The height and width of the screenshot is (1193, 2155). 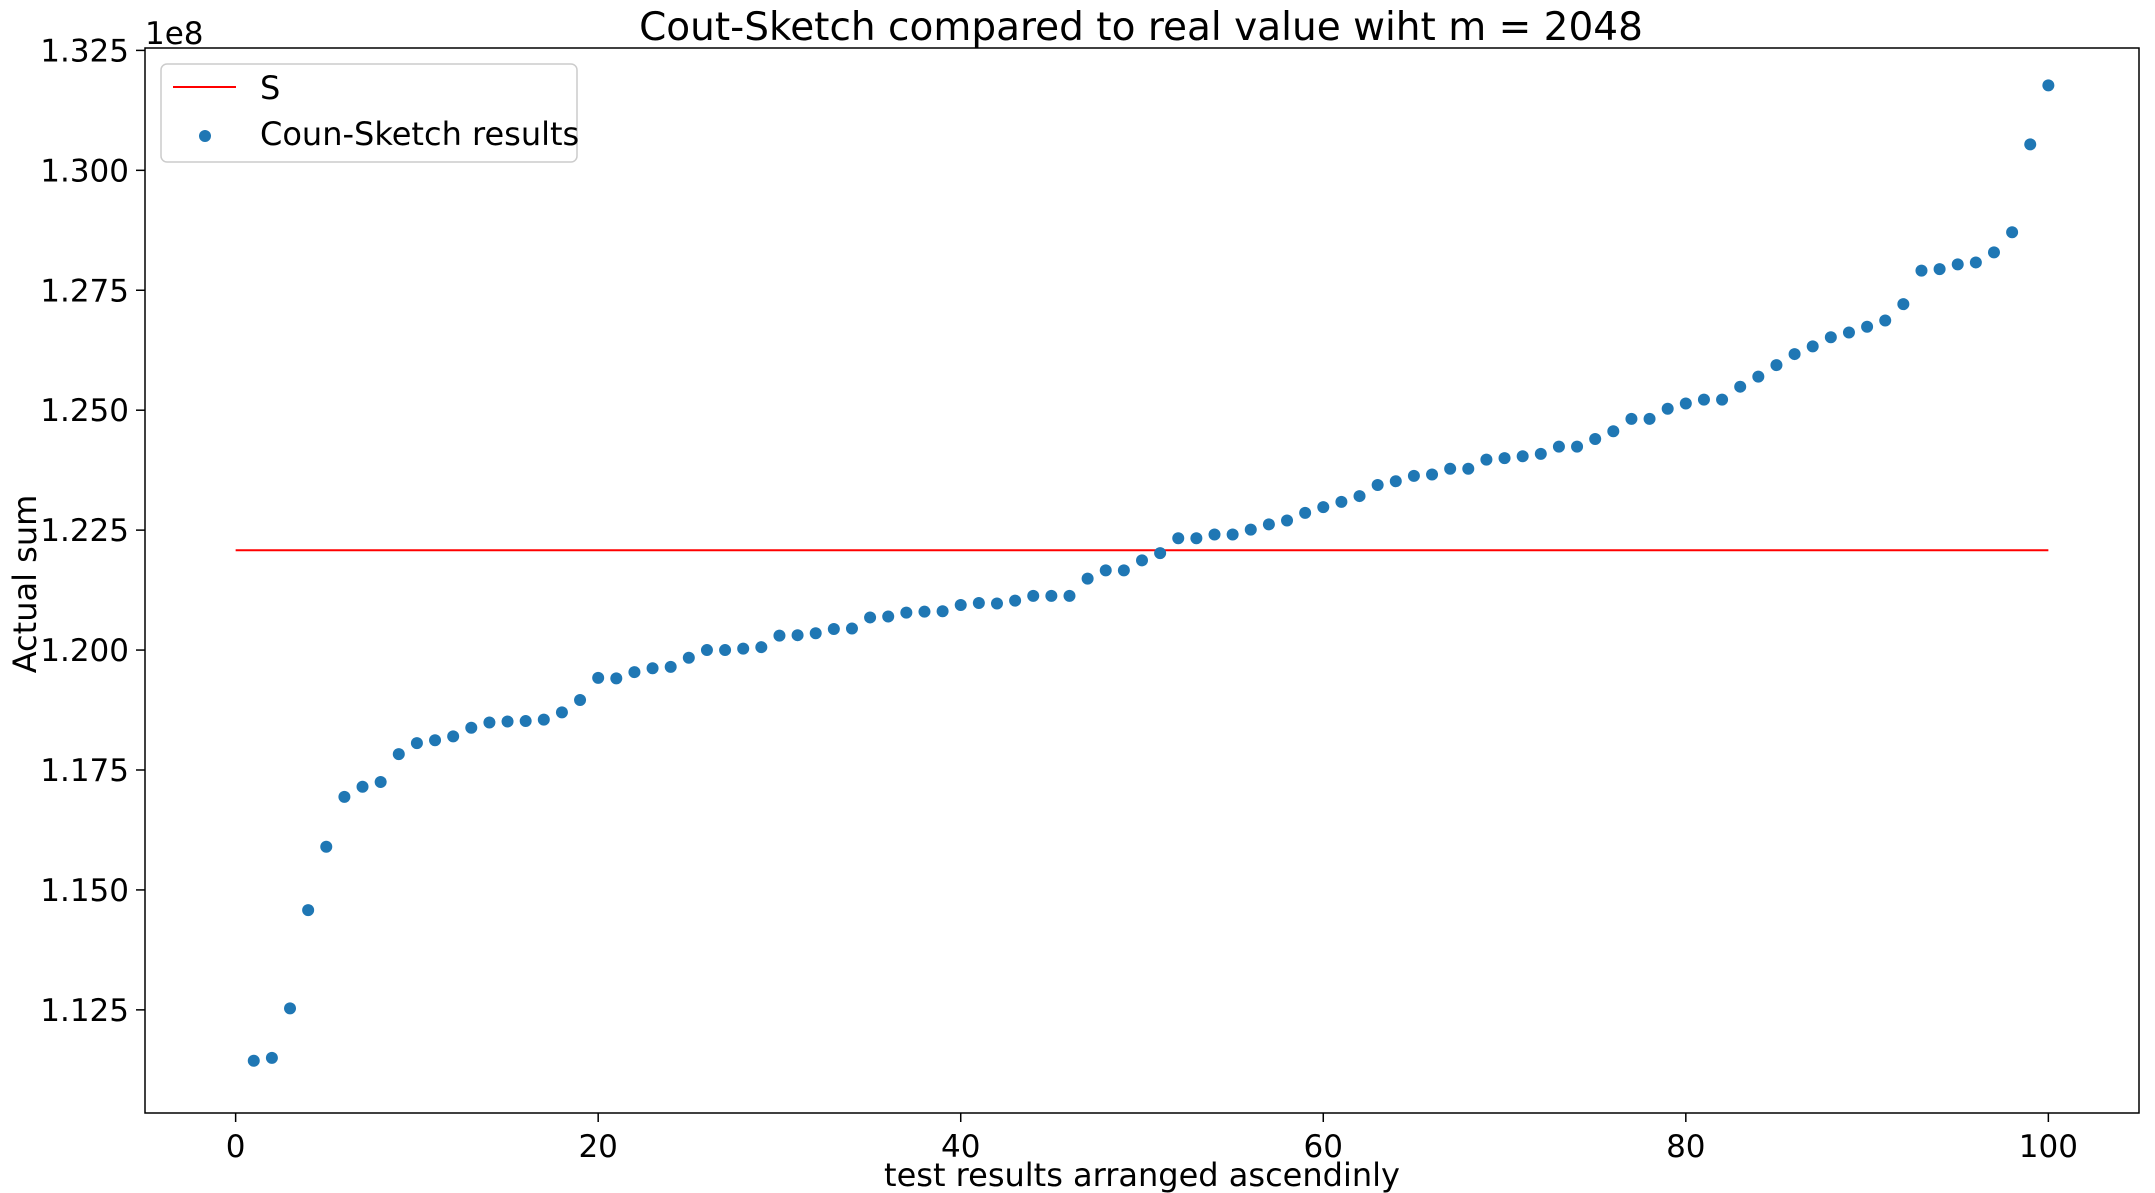 What do you see at coordinates (1142, 1174) in the screenshot?
I see `x-axis-label: test results arranged ascendinly` at bounding box center [1142, 1174].